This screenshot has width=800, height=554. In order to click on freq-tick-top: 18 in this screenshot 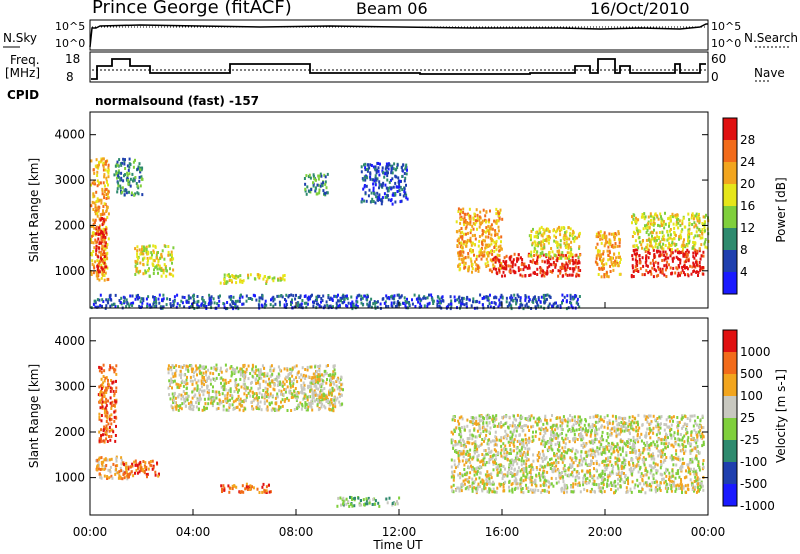, I will do `click(73, 59)`.